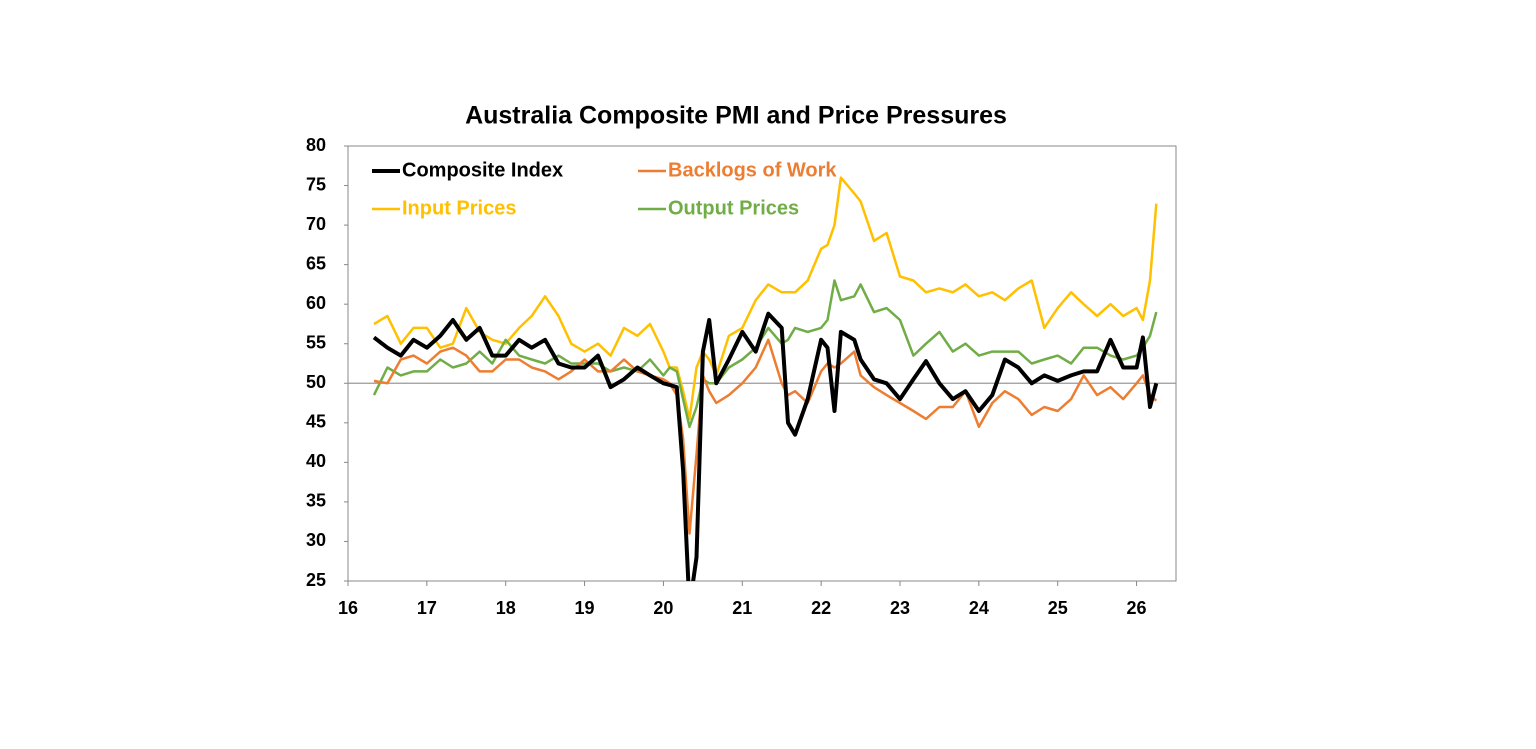 This screenshot has width=1536, height=749. What do you see at coordinates (733, 208) in the screenshot?
I see `legend-label: Output Prices` at bounding box center [733, 208].